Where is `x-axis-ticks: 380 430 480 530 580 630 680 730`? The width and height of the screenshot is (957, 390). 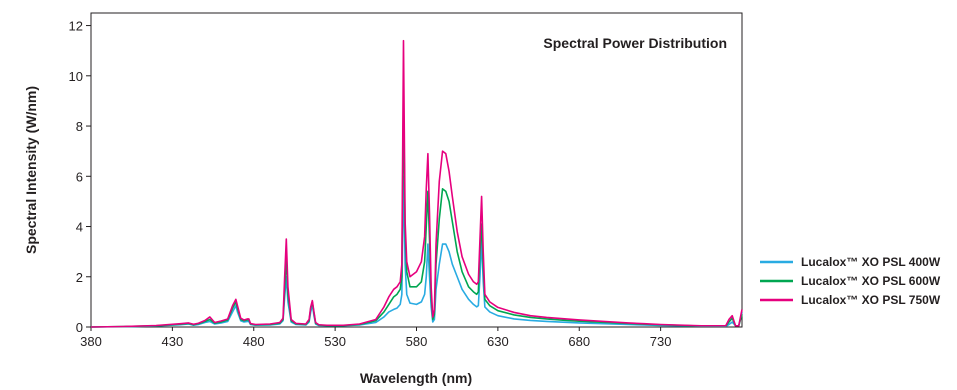 x-axis-ticks: 380 430 480 530 580 630 680 730 is located at coordinates (375, 338).